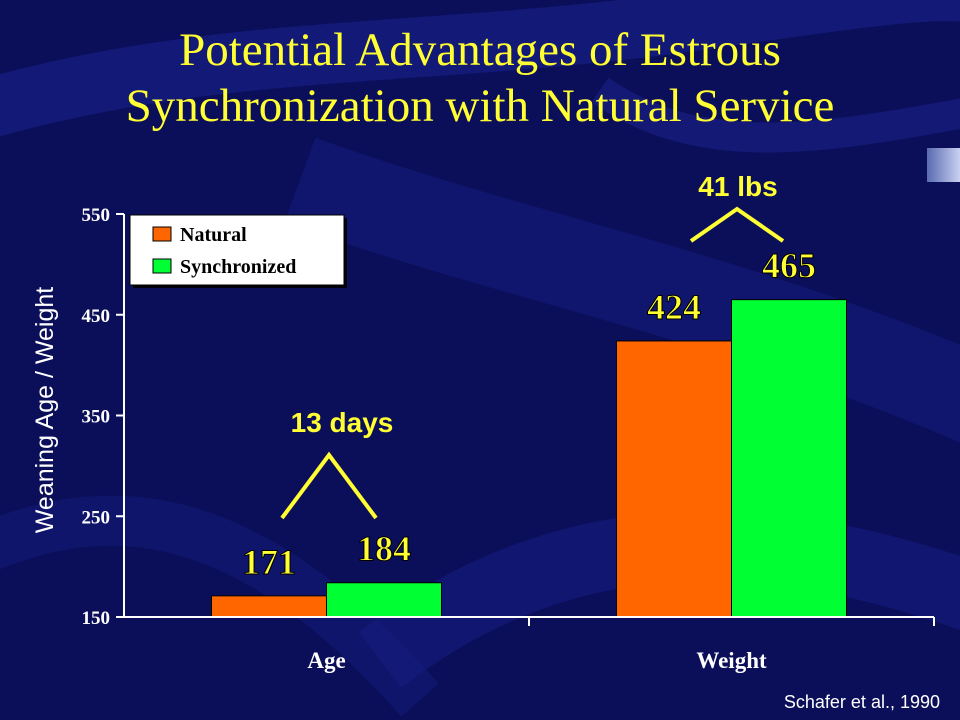 This screenshot has width=960, height=720. Describe the element at coordinates (737, 186) in the screenshot. I see `annotation-weight-text: 41 lbs` at that location.